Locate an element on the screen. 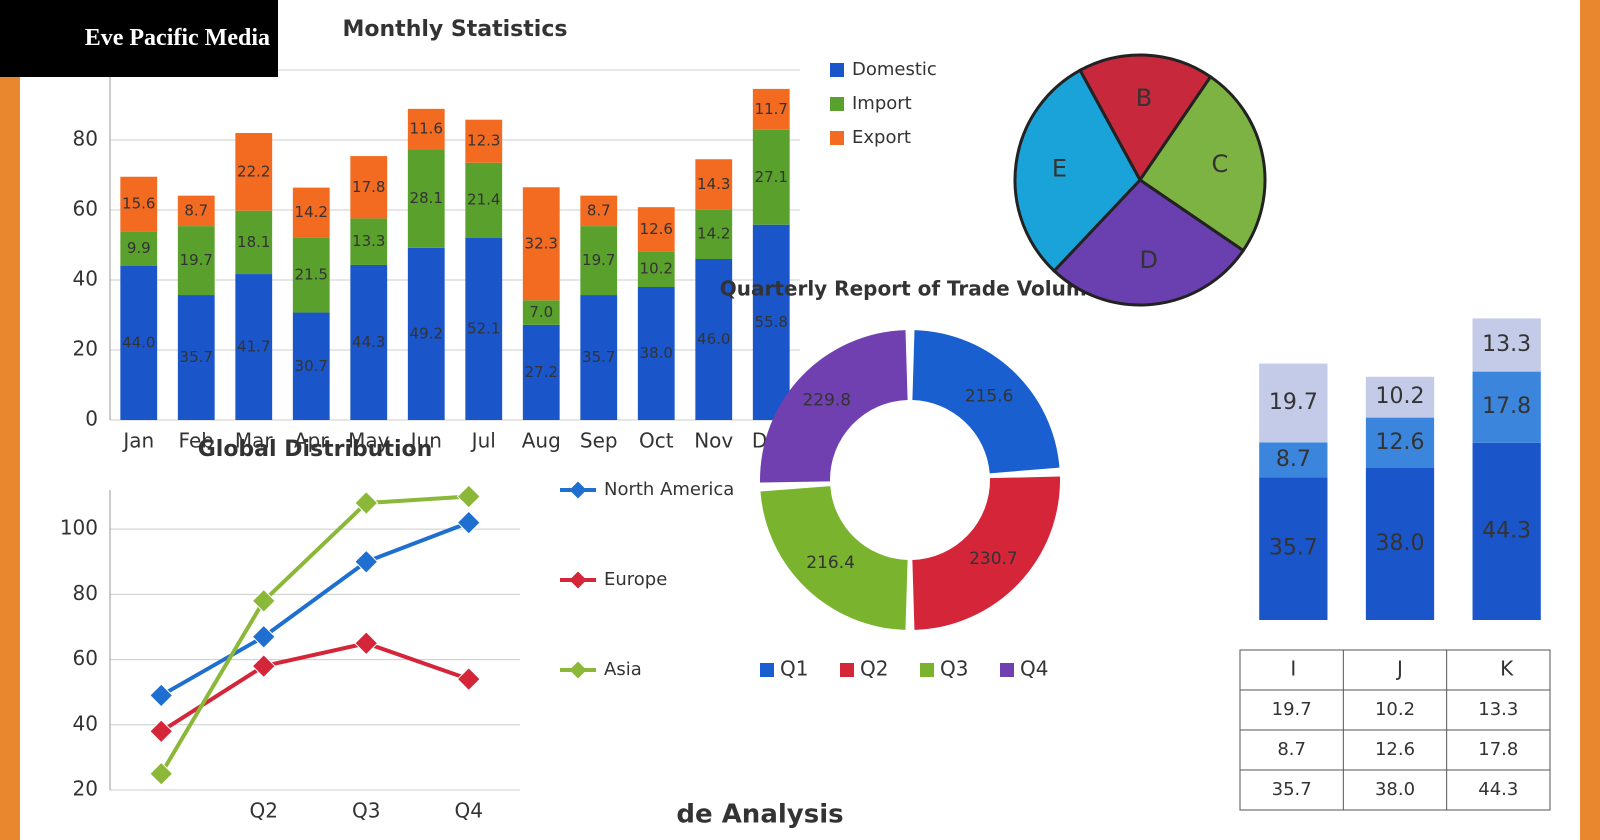 Image resolution: width=1600 pixels, height=840 pixels. data-label: 32.3 is located at coordinates (541, 243).